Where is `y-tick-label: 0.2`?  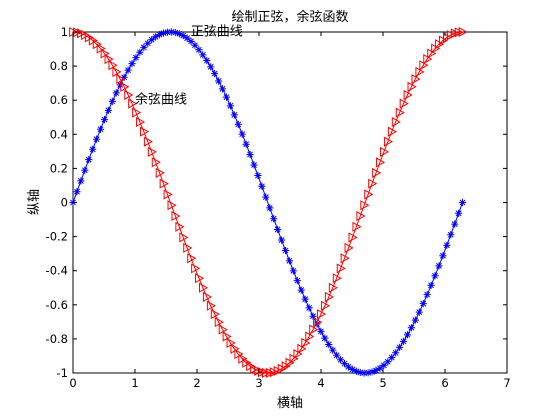 y-tick-label: 0.2 is located at coordinates (59, 168).